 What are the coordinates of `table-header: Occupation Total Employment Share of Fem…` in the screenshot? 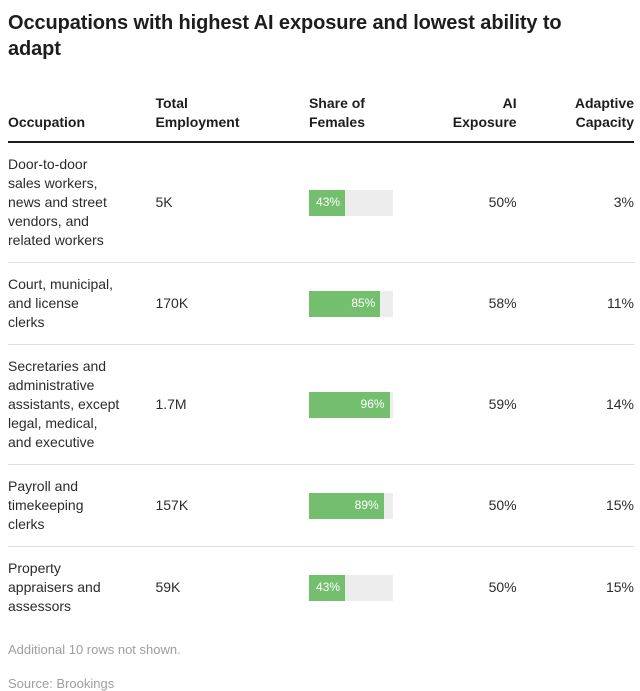 It's located at (321, 103).